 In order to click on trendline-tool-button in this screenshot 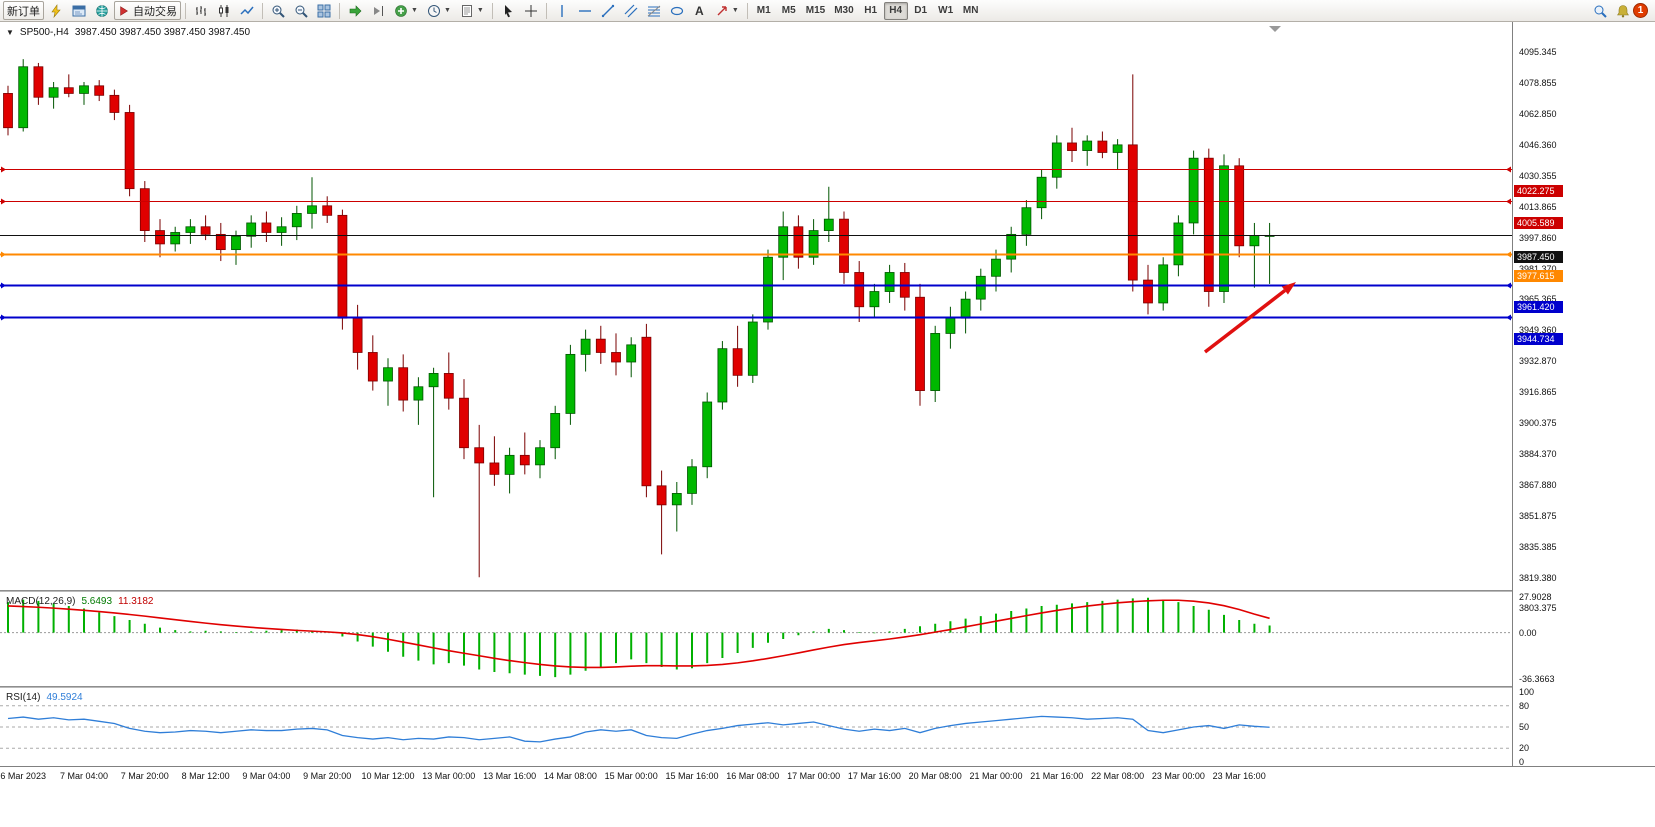, I will do `click(608, 10)`.